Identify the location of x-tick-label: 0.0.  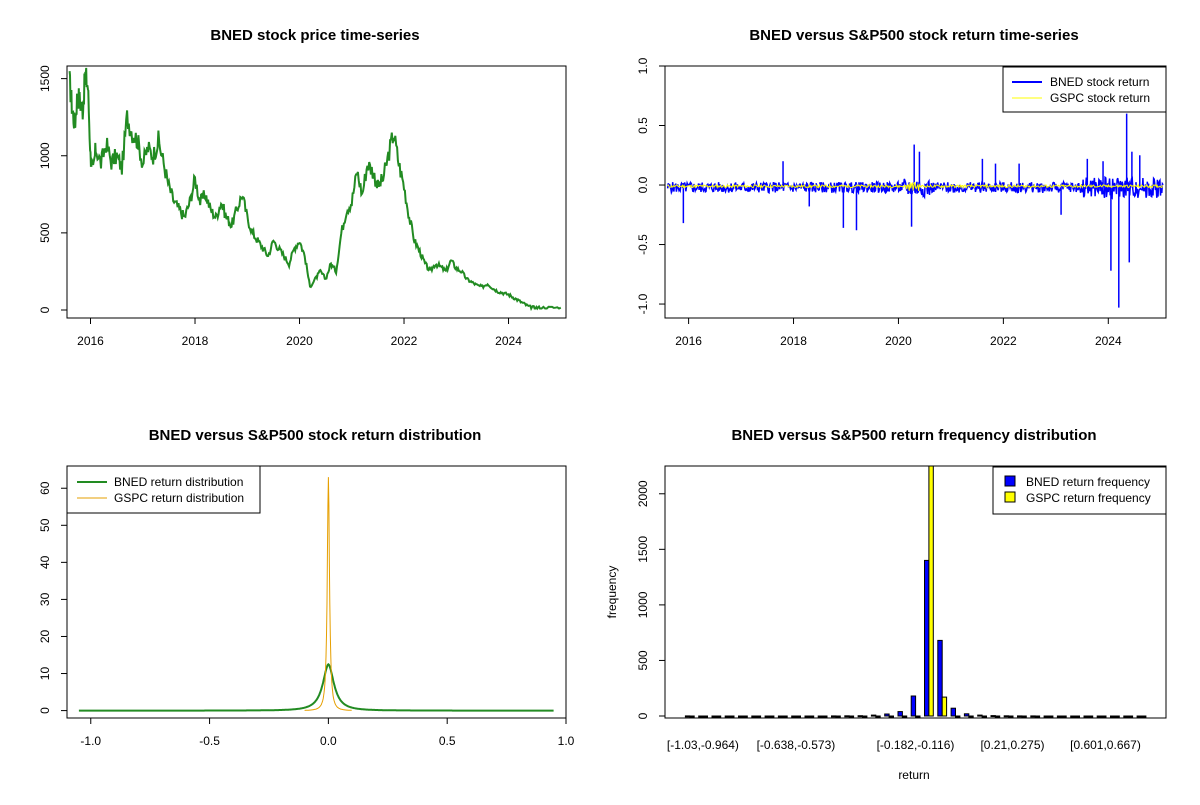
(328, 741).